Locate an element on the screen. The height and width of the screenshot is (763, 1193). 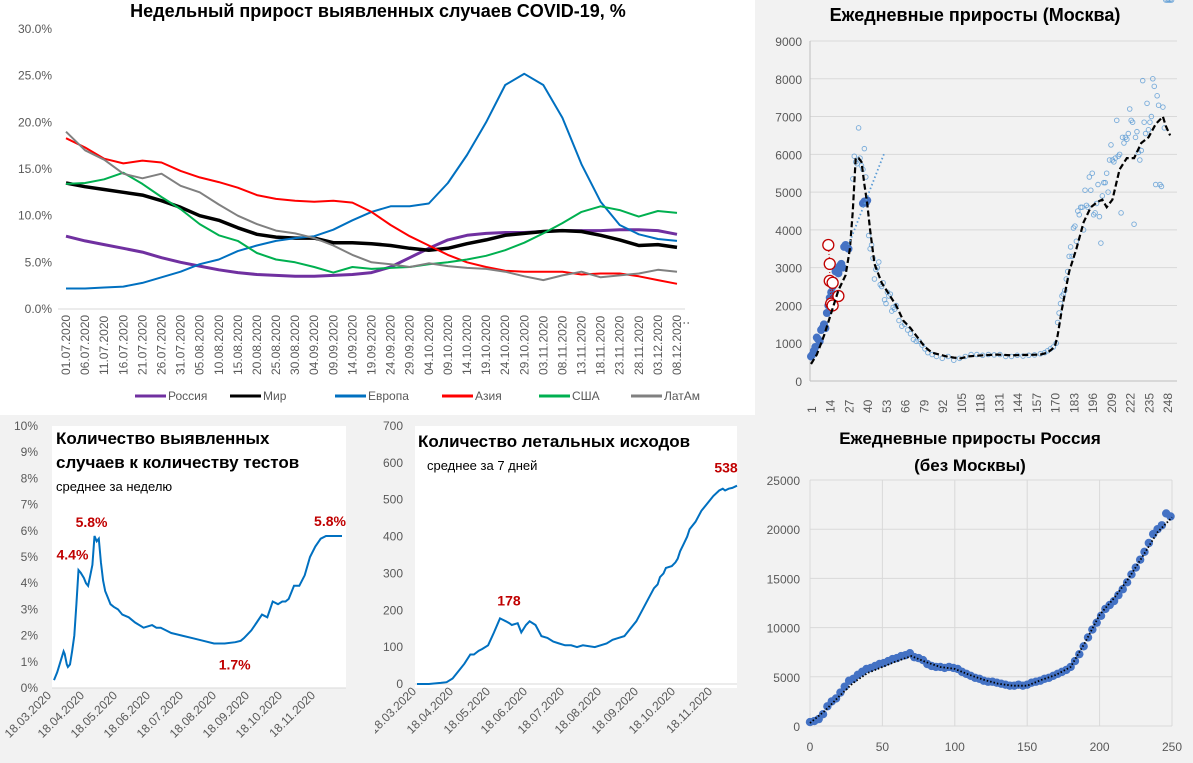
y-tick-label: 8000 is located at coordinates (788, 80).